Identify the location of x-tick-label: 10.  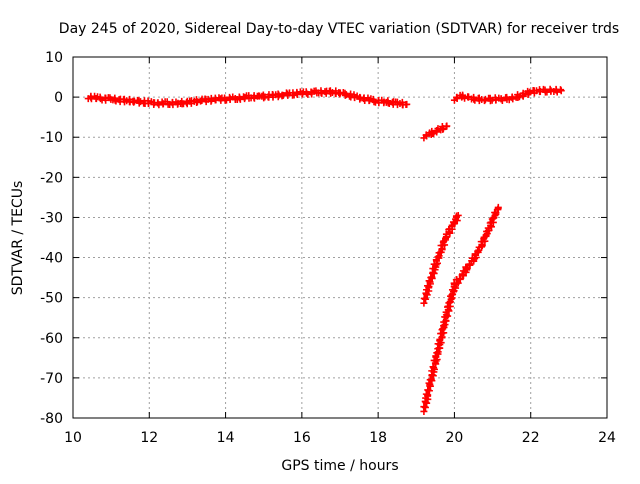
(73, 438).